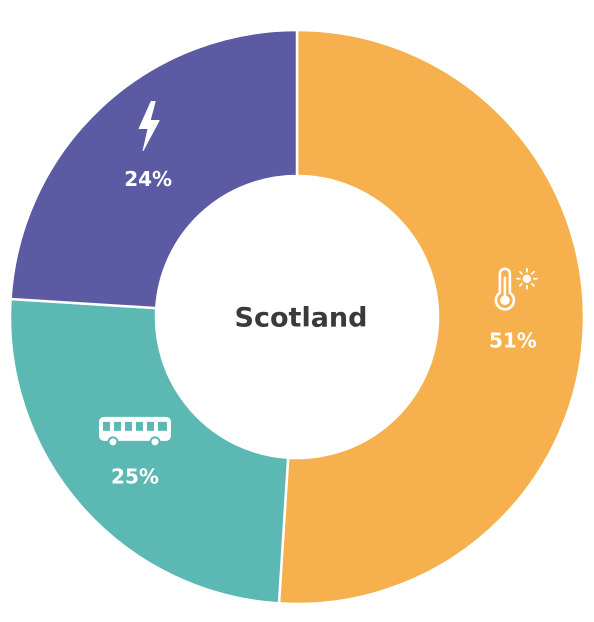  I want to click on slice-label-heating: 51%, so click(513, 340).